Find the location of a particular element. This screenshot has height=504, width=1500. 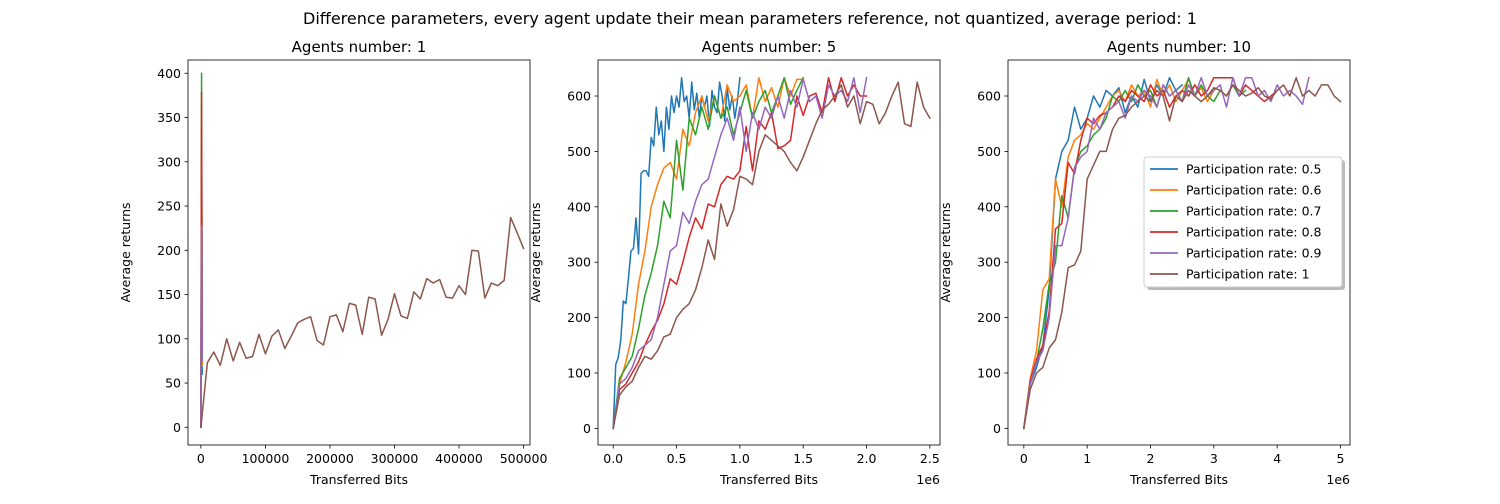

x-tick-label: 4 is located at coordinates (1277, 458).